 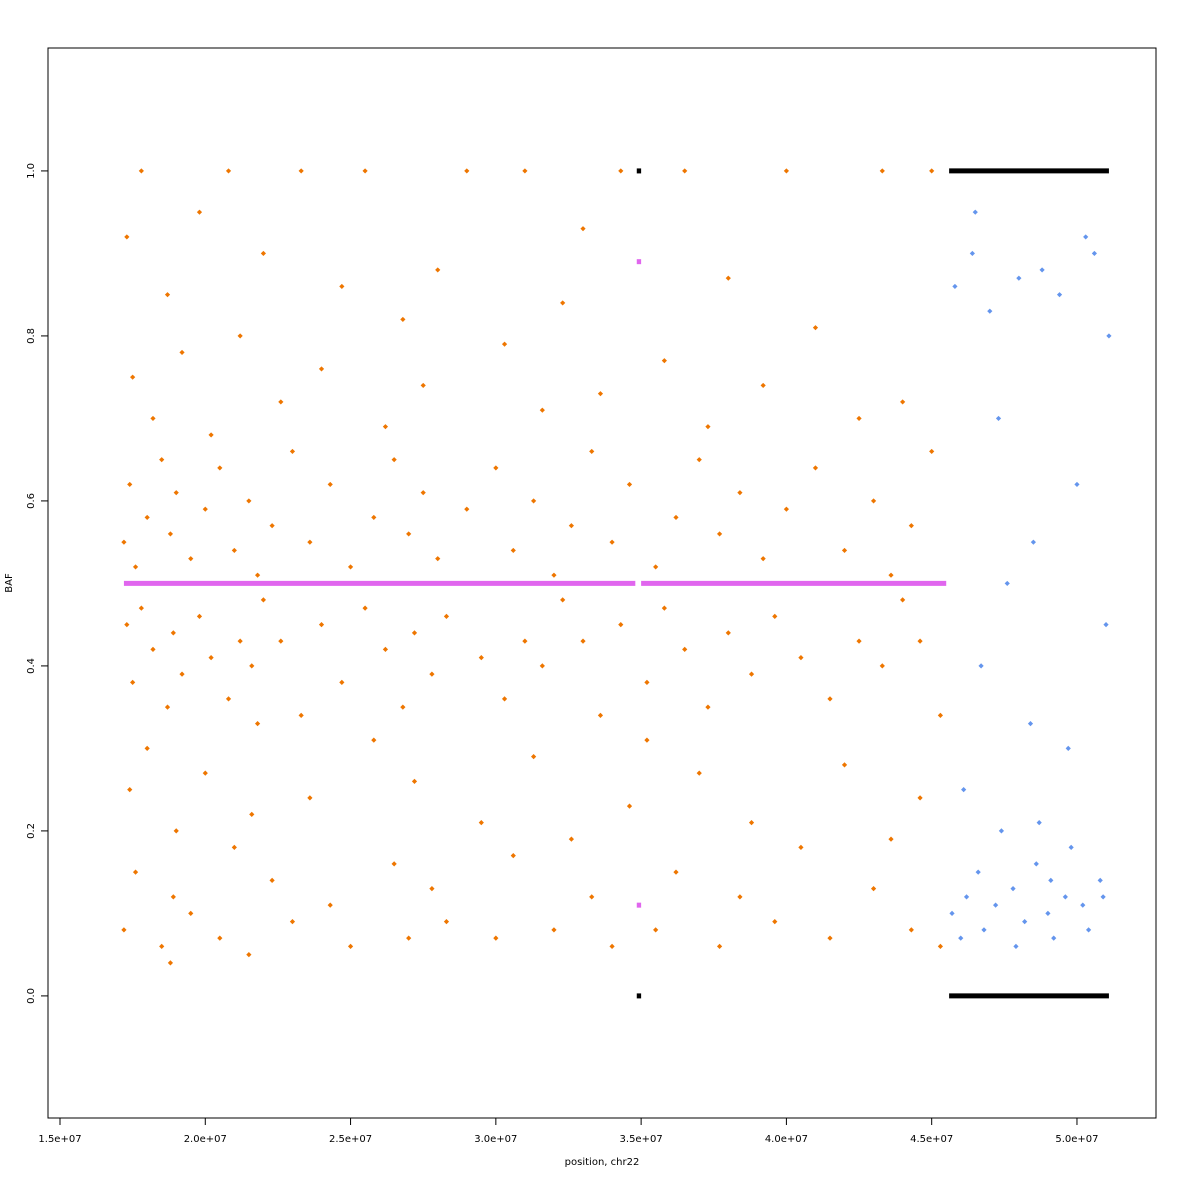 I want to click on y-tick-label: 0.0, so click(x=31, y=996).